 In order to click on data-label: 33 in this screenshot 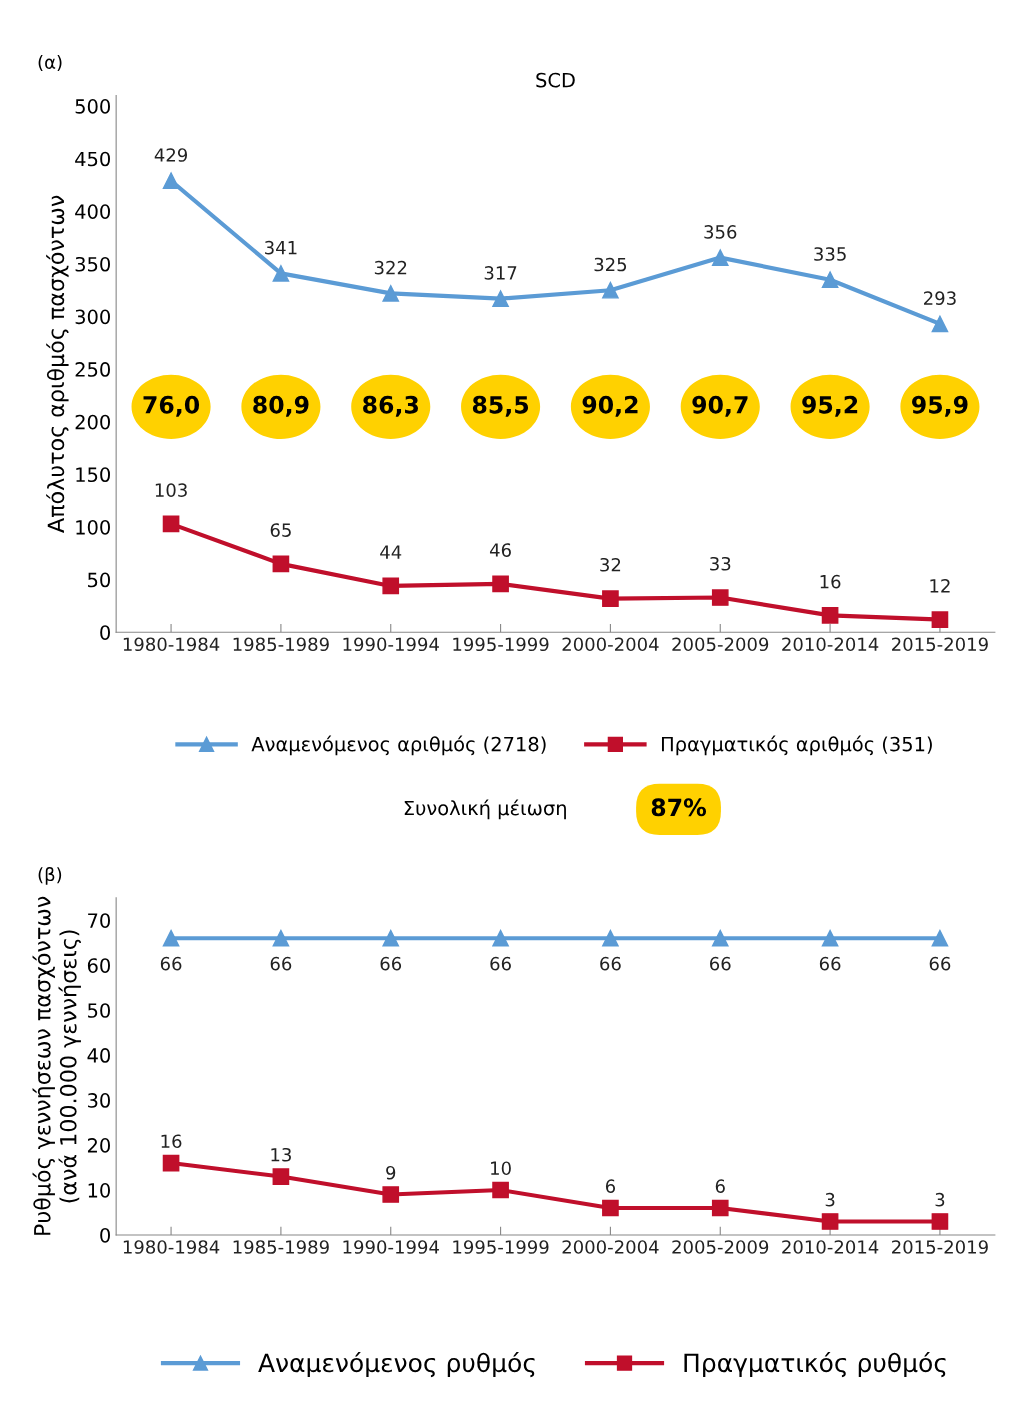, I will do `click(720, 563)`.